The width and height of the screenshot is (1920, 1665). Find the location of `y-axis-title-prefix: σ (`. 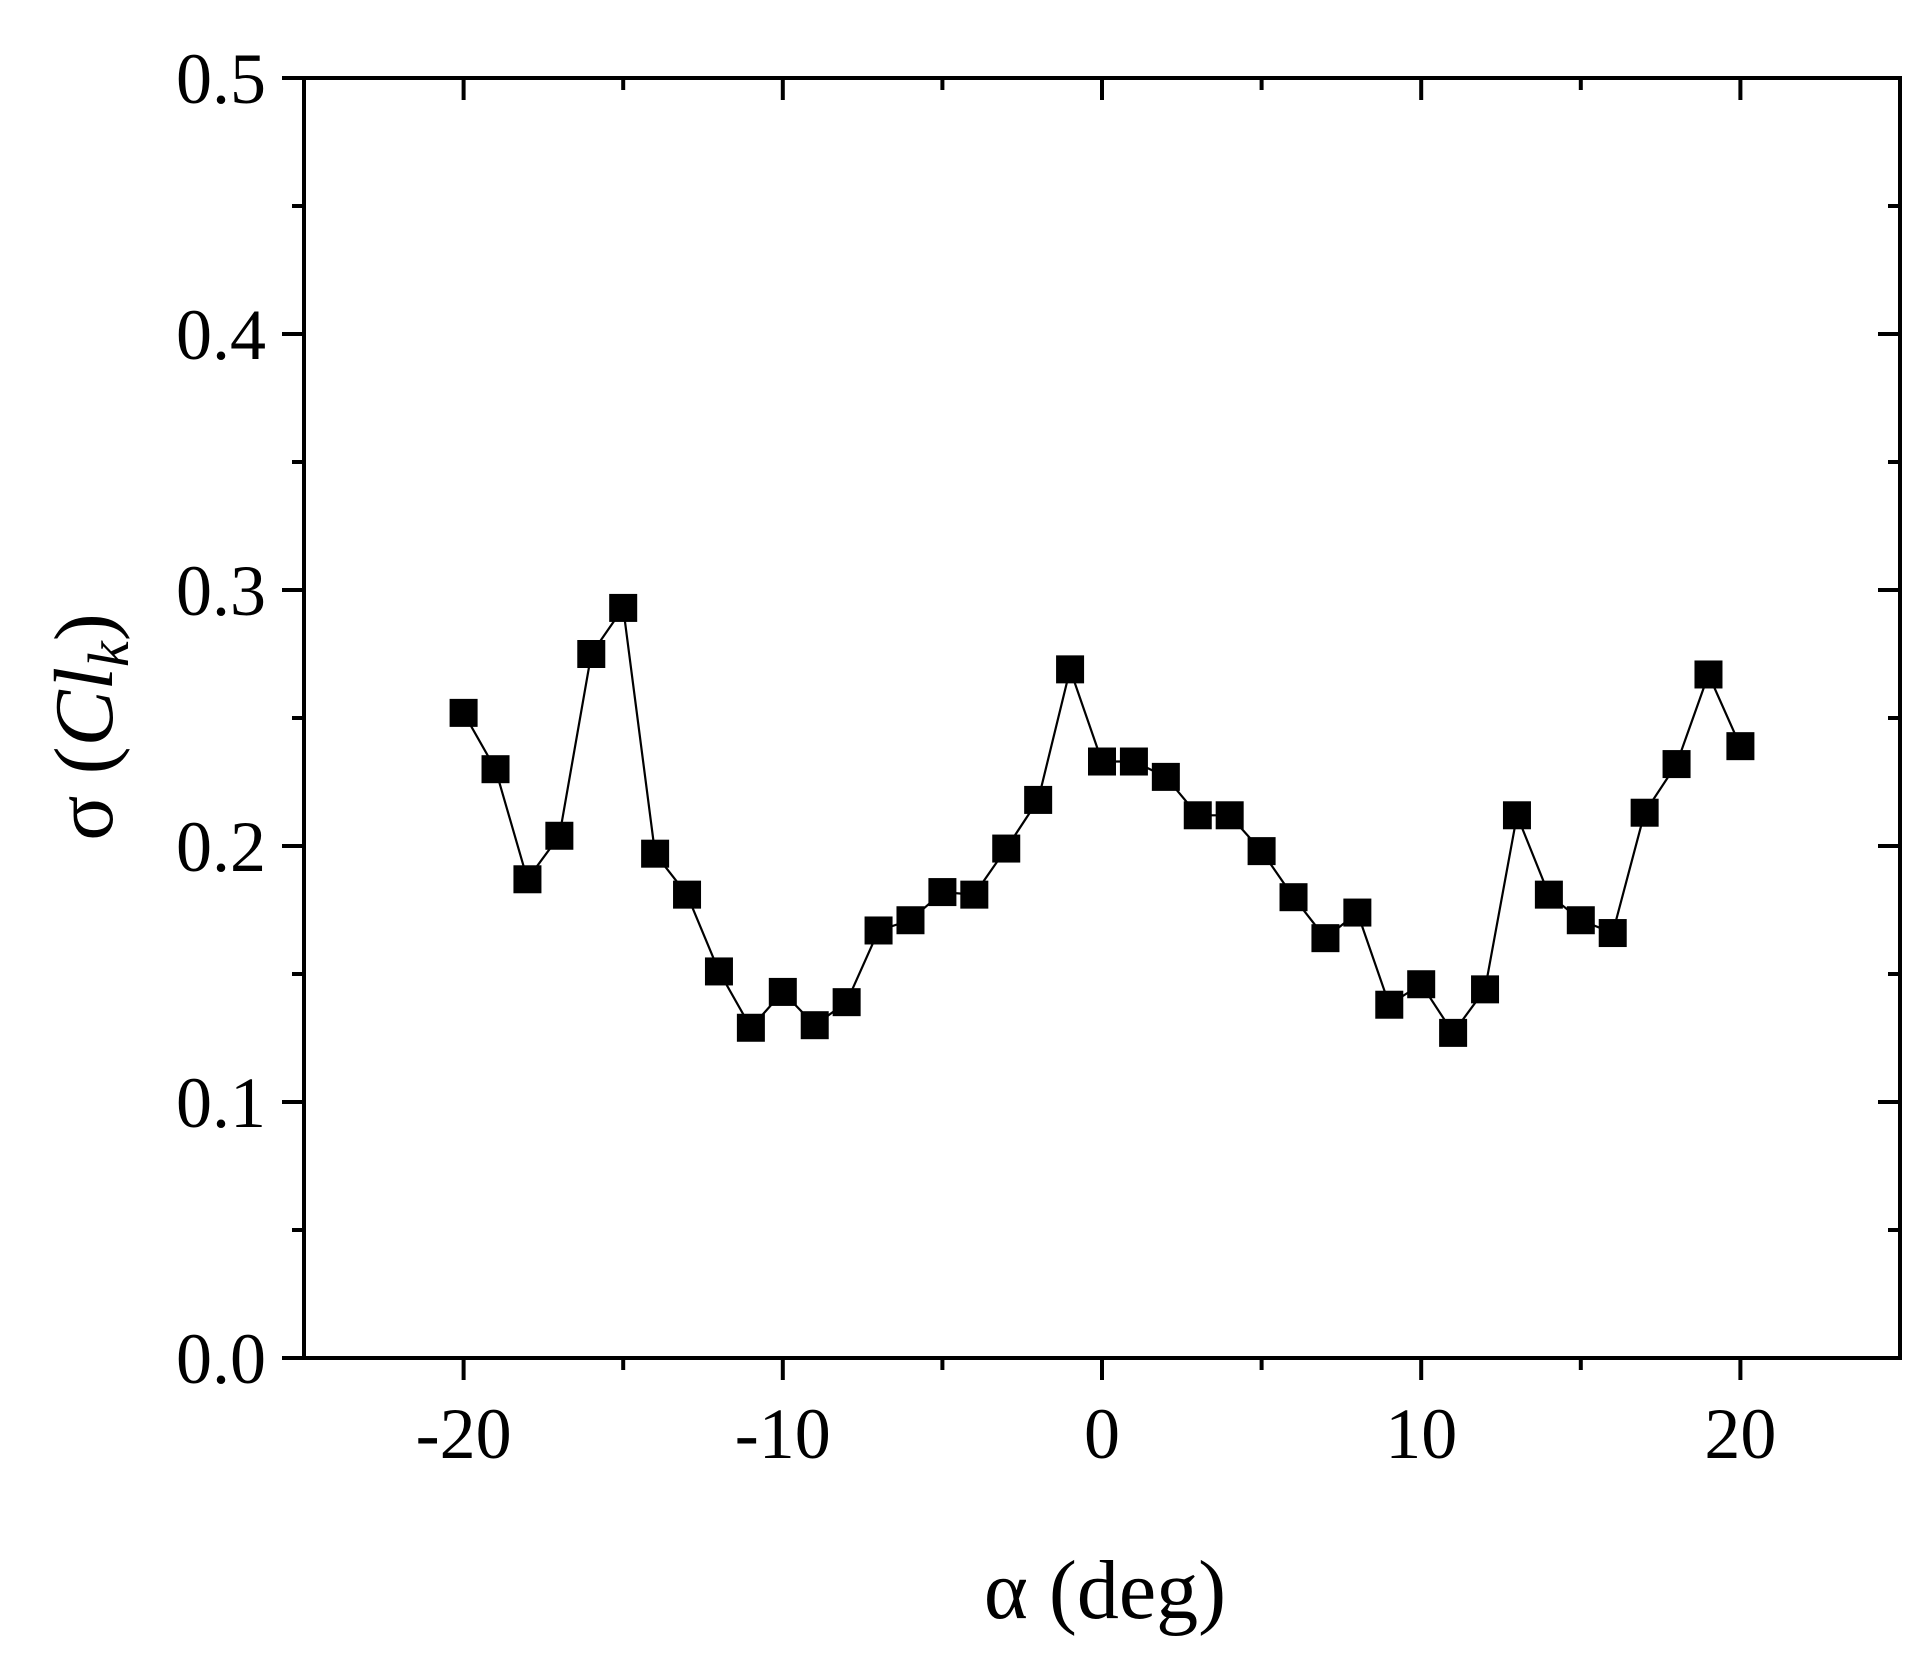

y-axis-title-prefix: σ ( is located at coordinates (84, 793).